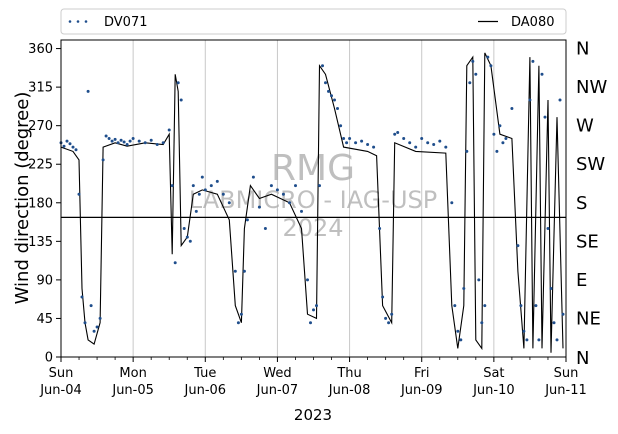  I want to click on compass-label: SE, so click(587, 241).